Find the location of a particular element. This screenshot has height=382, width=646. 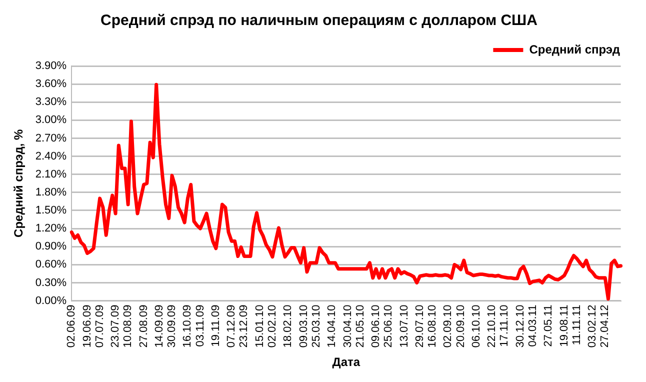

y-tick-label: 2.10% is located at coordinates (51, 174).